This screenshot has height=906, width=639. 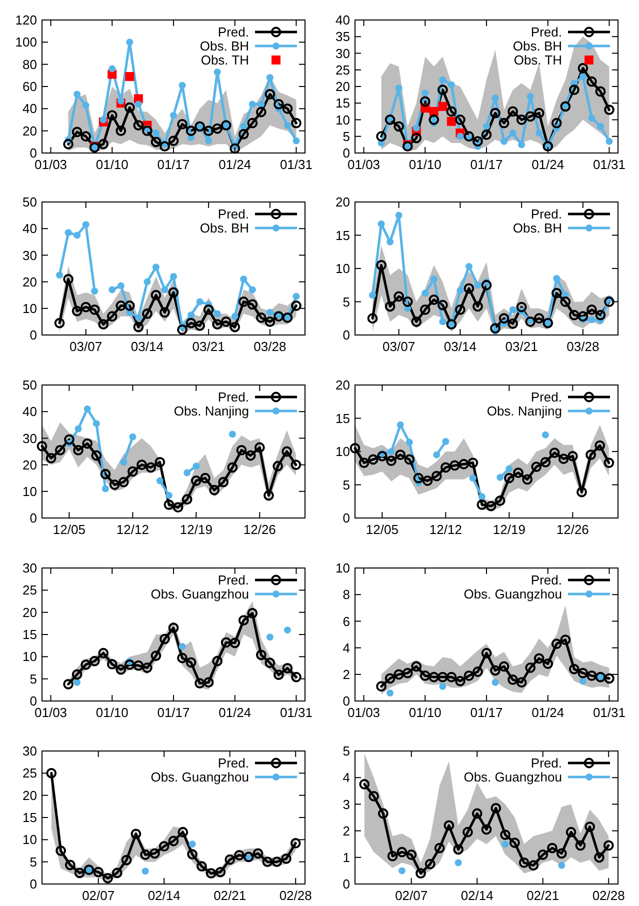 I want to click on y-tick-label: 40, so click(x=343, y=20).